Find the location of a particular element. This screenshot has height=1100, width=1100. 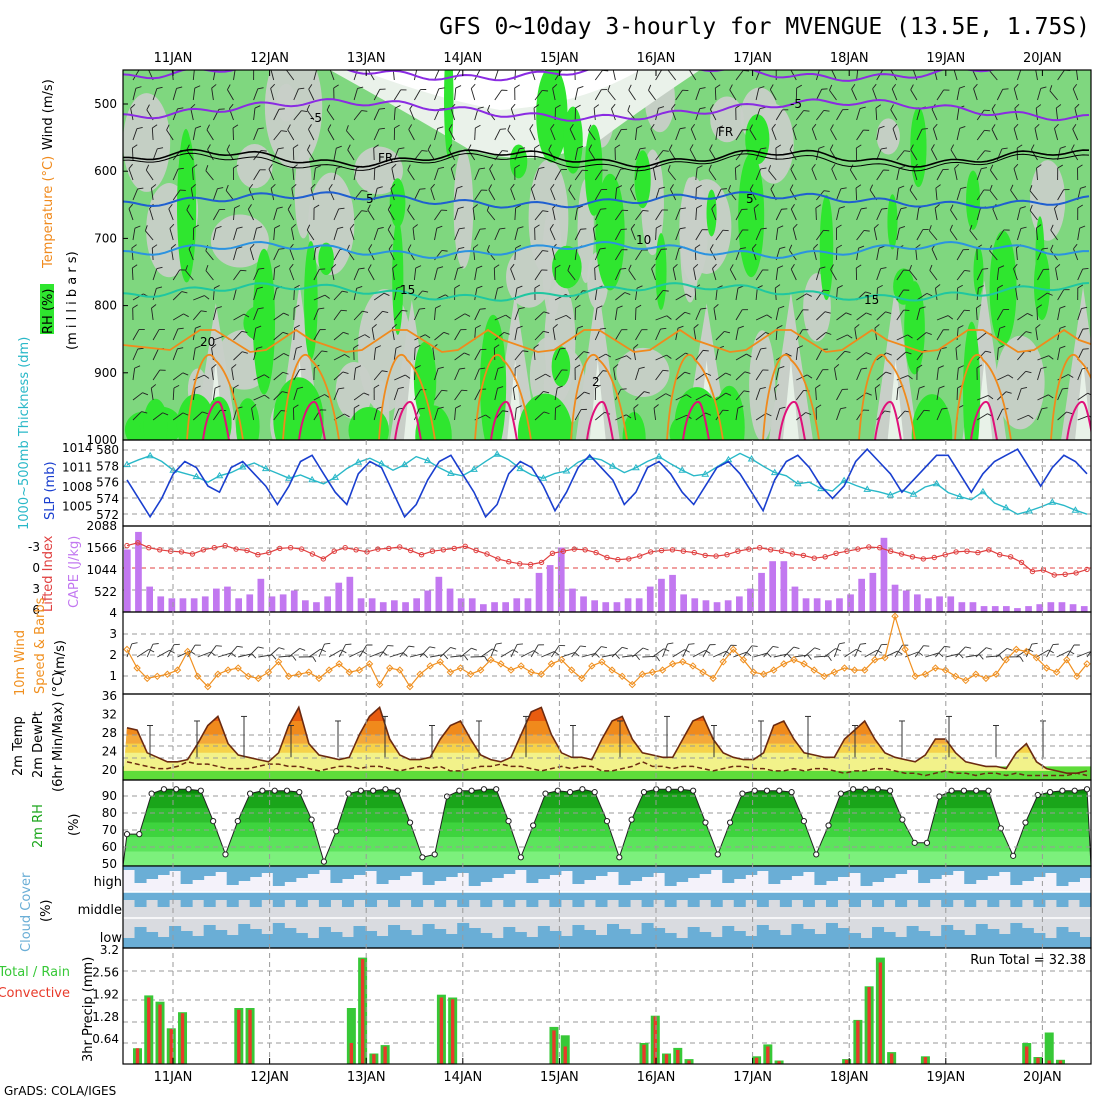

precip-tick-label: 3.2 is located at coordinates (109, 950).